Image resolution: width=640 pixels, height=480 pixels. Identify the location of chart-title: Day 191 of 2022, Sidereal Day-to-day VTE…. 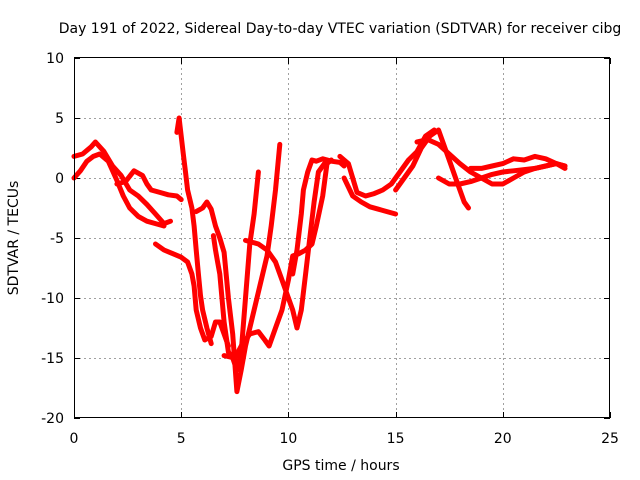
(340, 29).